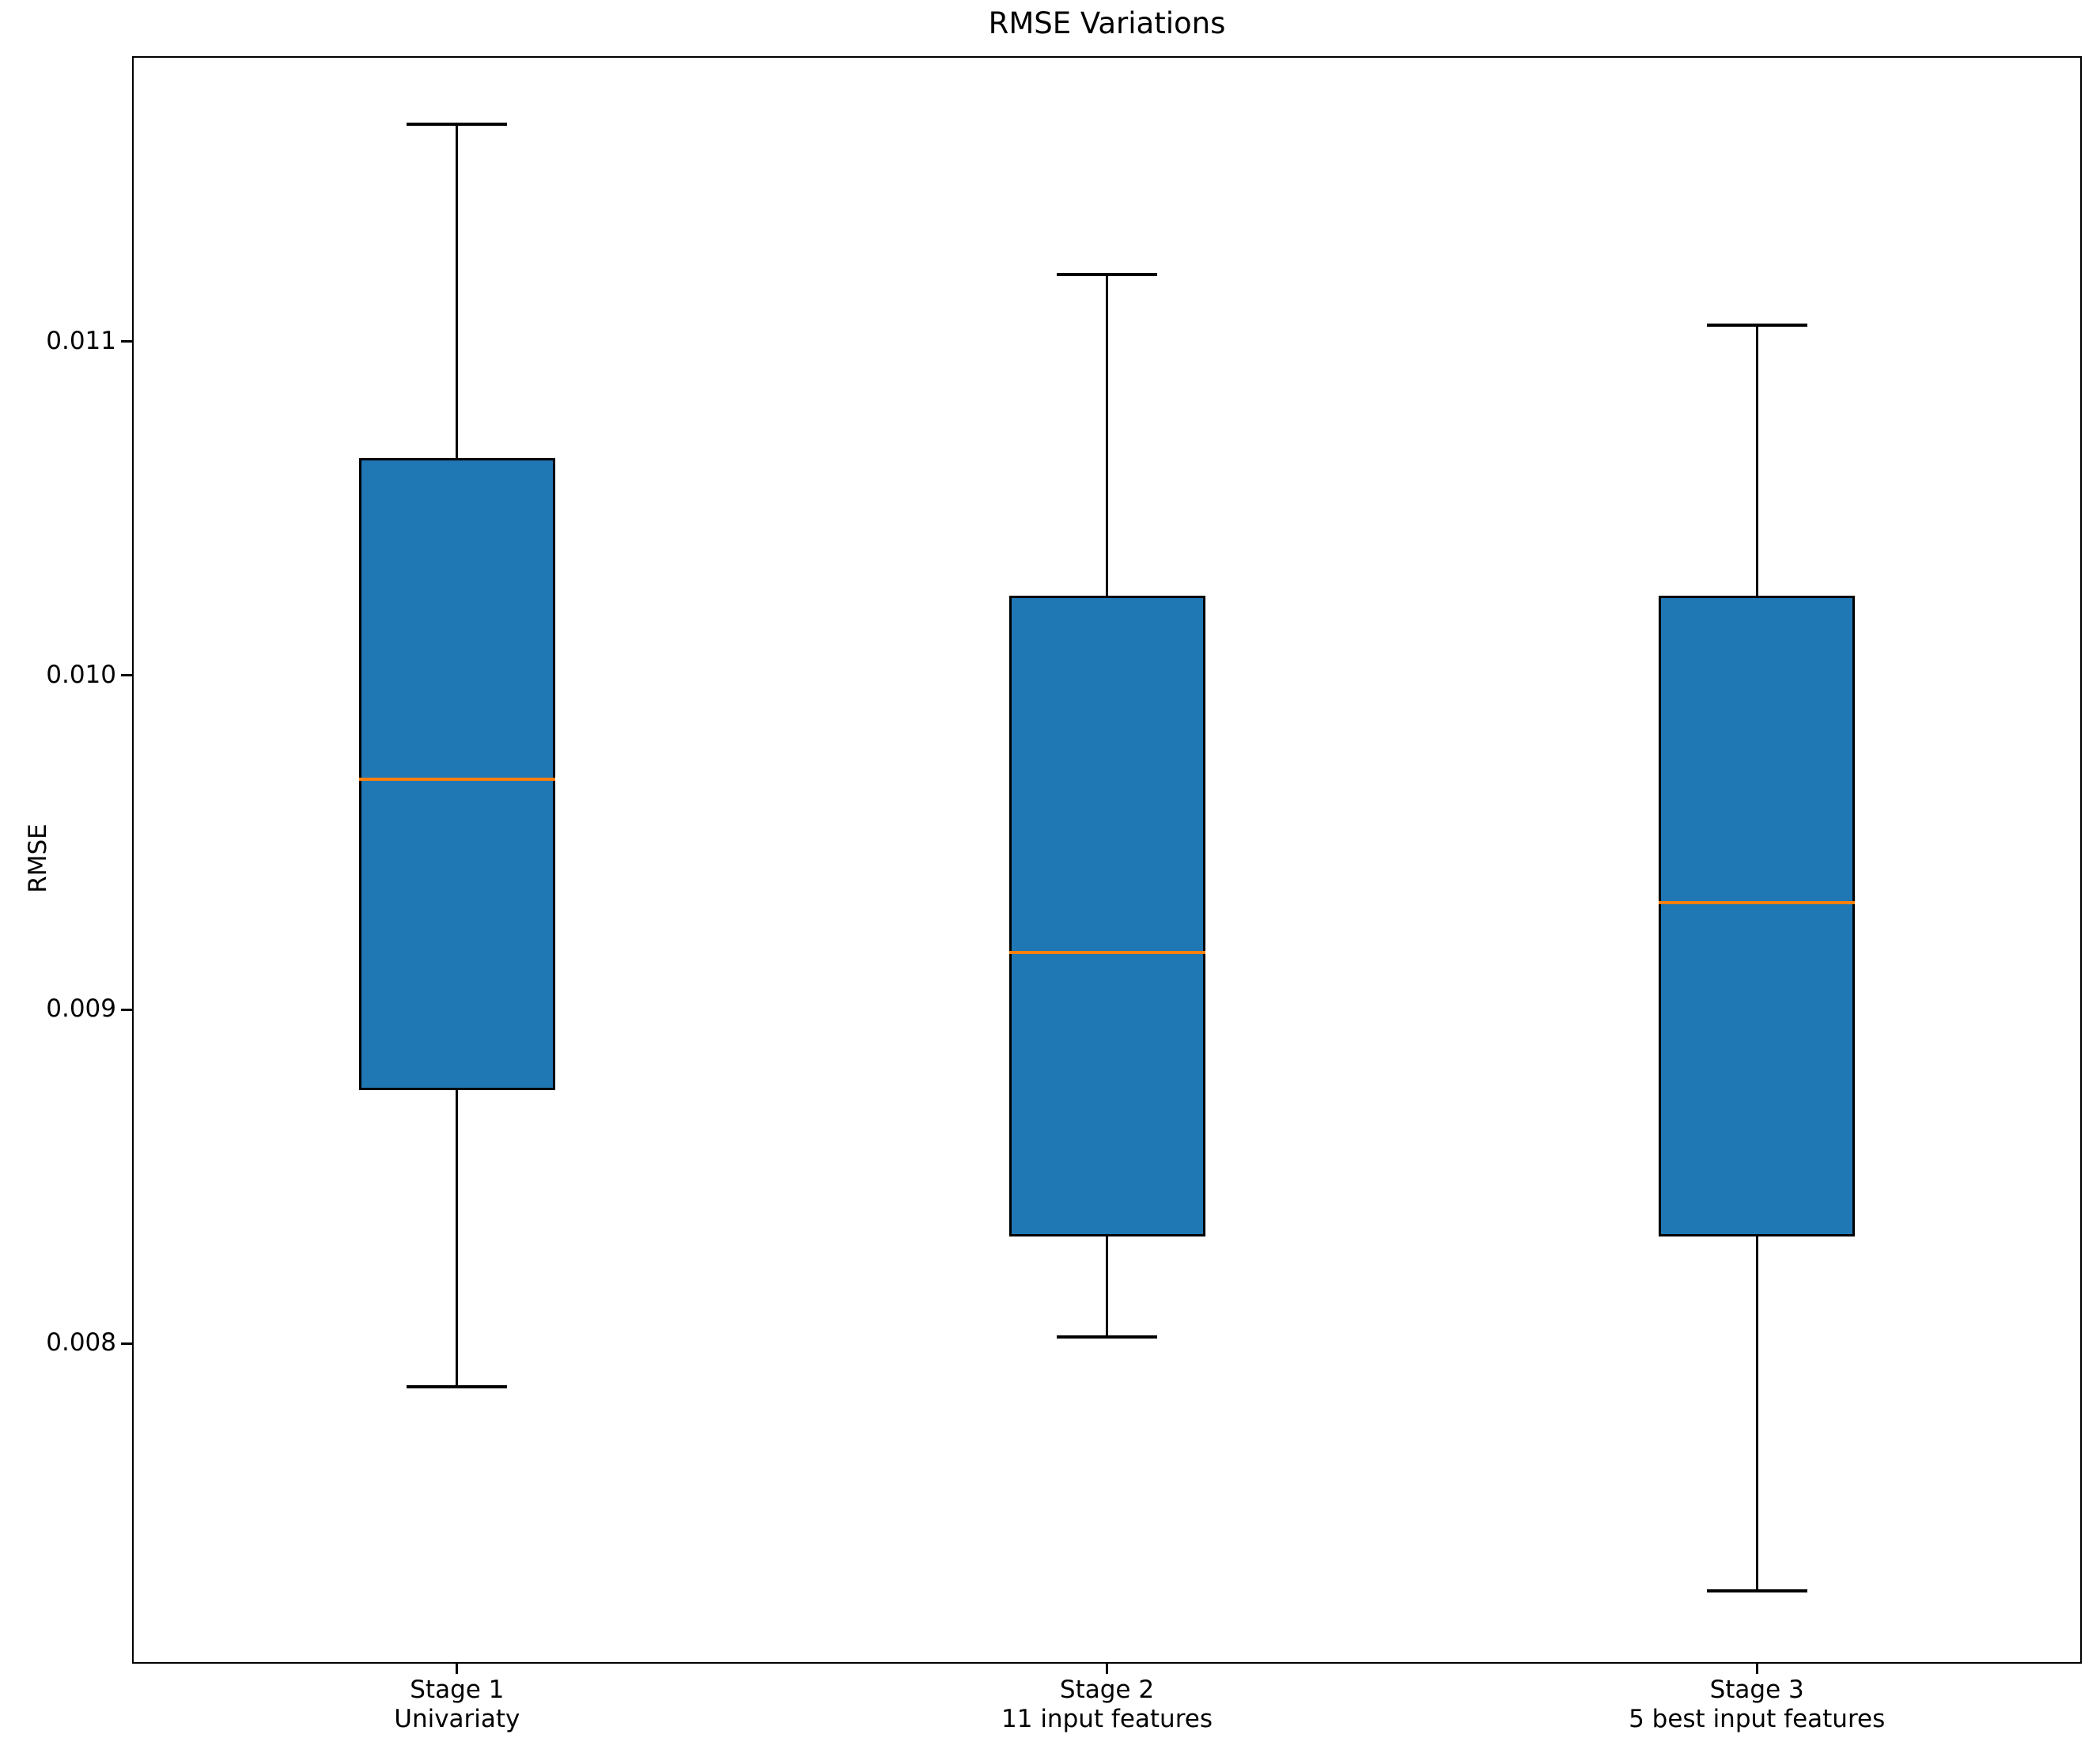 This screenshot has height=1742, width=2100. Describe the element at coordinates (457, 1719) in the screenshot. I see `x-tick-label-line2: Univariaty` at that location.